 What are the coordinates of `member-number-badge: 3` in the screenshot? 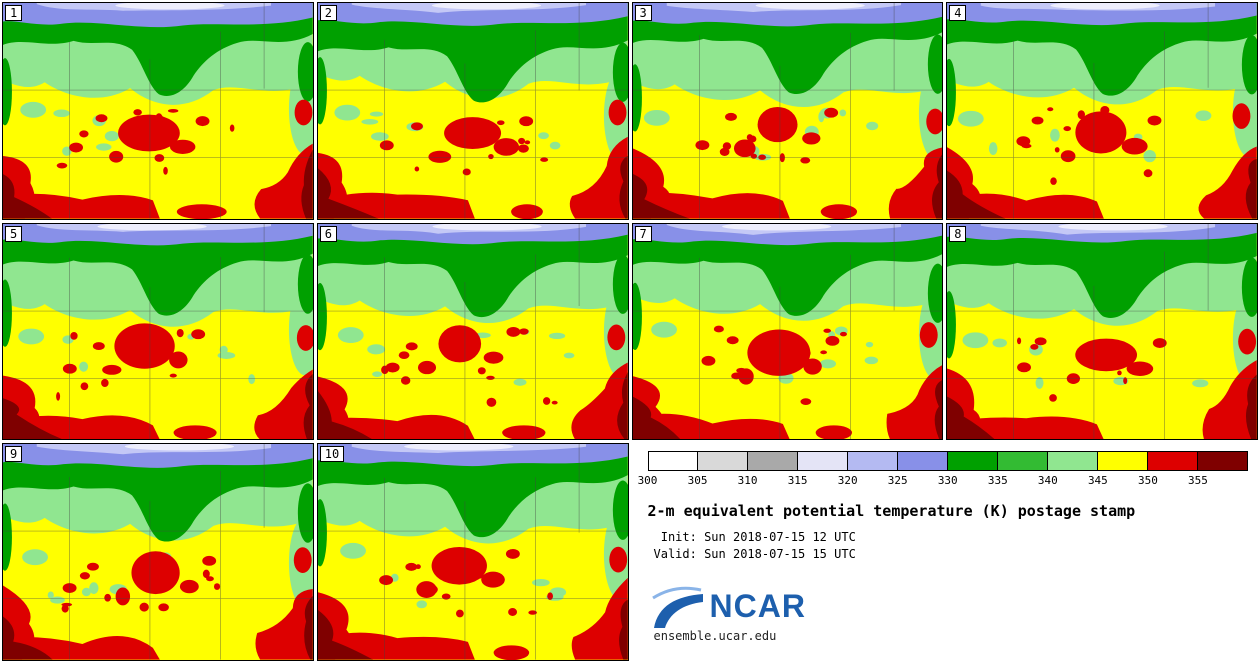 It's located at (643, 13).